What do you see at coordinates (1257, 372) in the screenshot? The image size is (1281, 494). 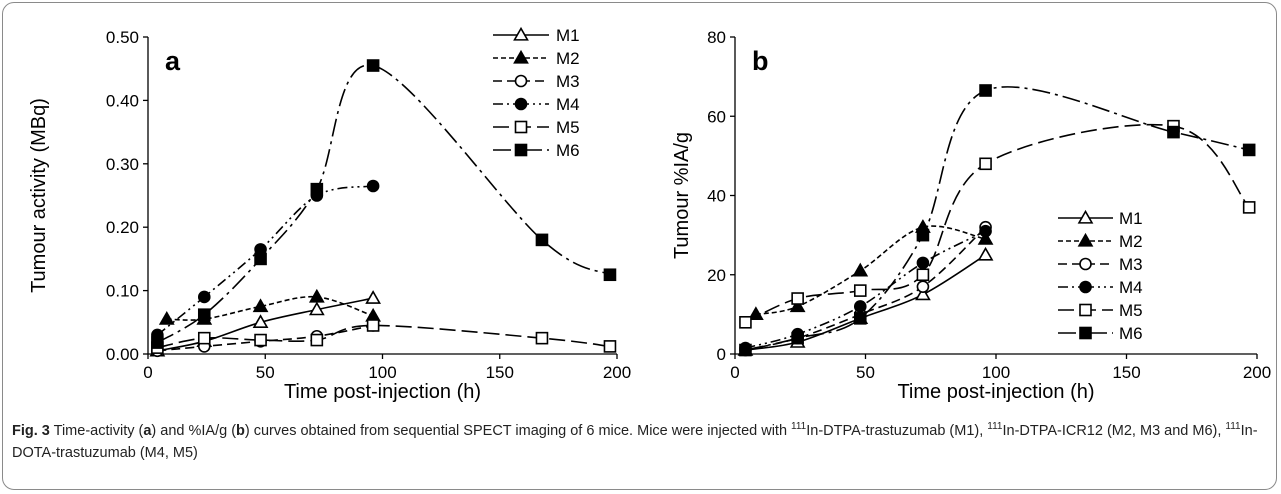 I see `x-tick-label: 200` at bounding box center [1257, 372].